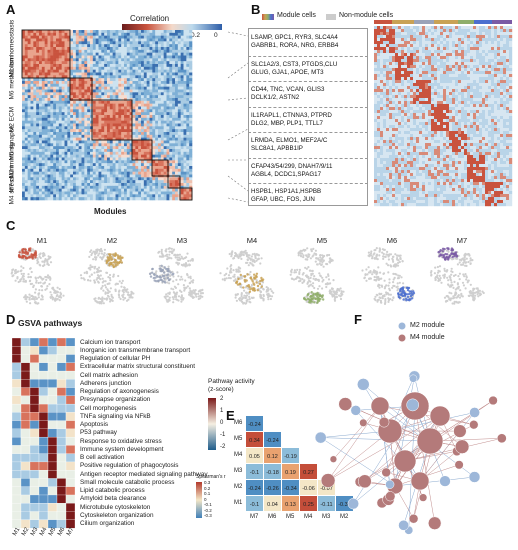 Image resolution: width=518 pixels, height=550 pixels. What do you see at coordinates (112, 120) in the screenshot?
I see `module-block` at bounding box center [112, 120].